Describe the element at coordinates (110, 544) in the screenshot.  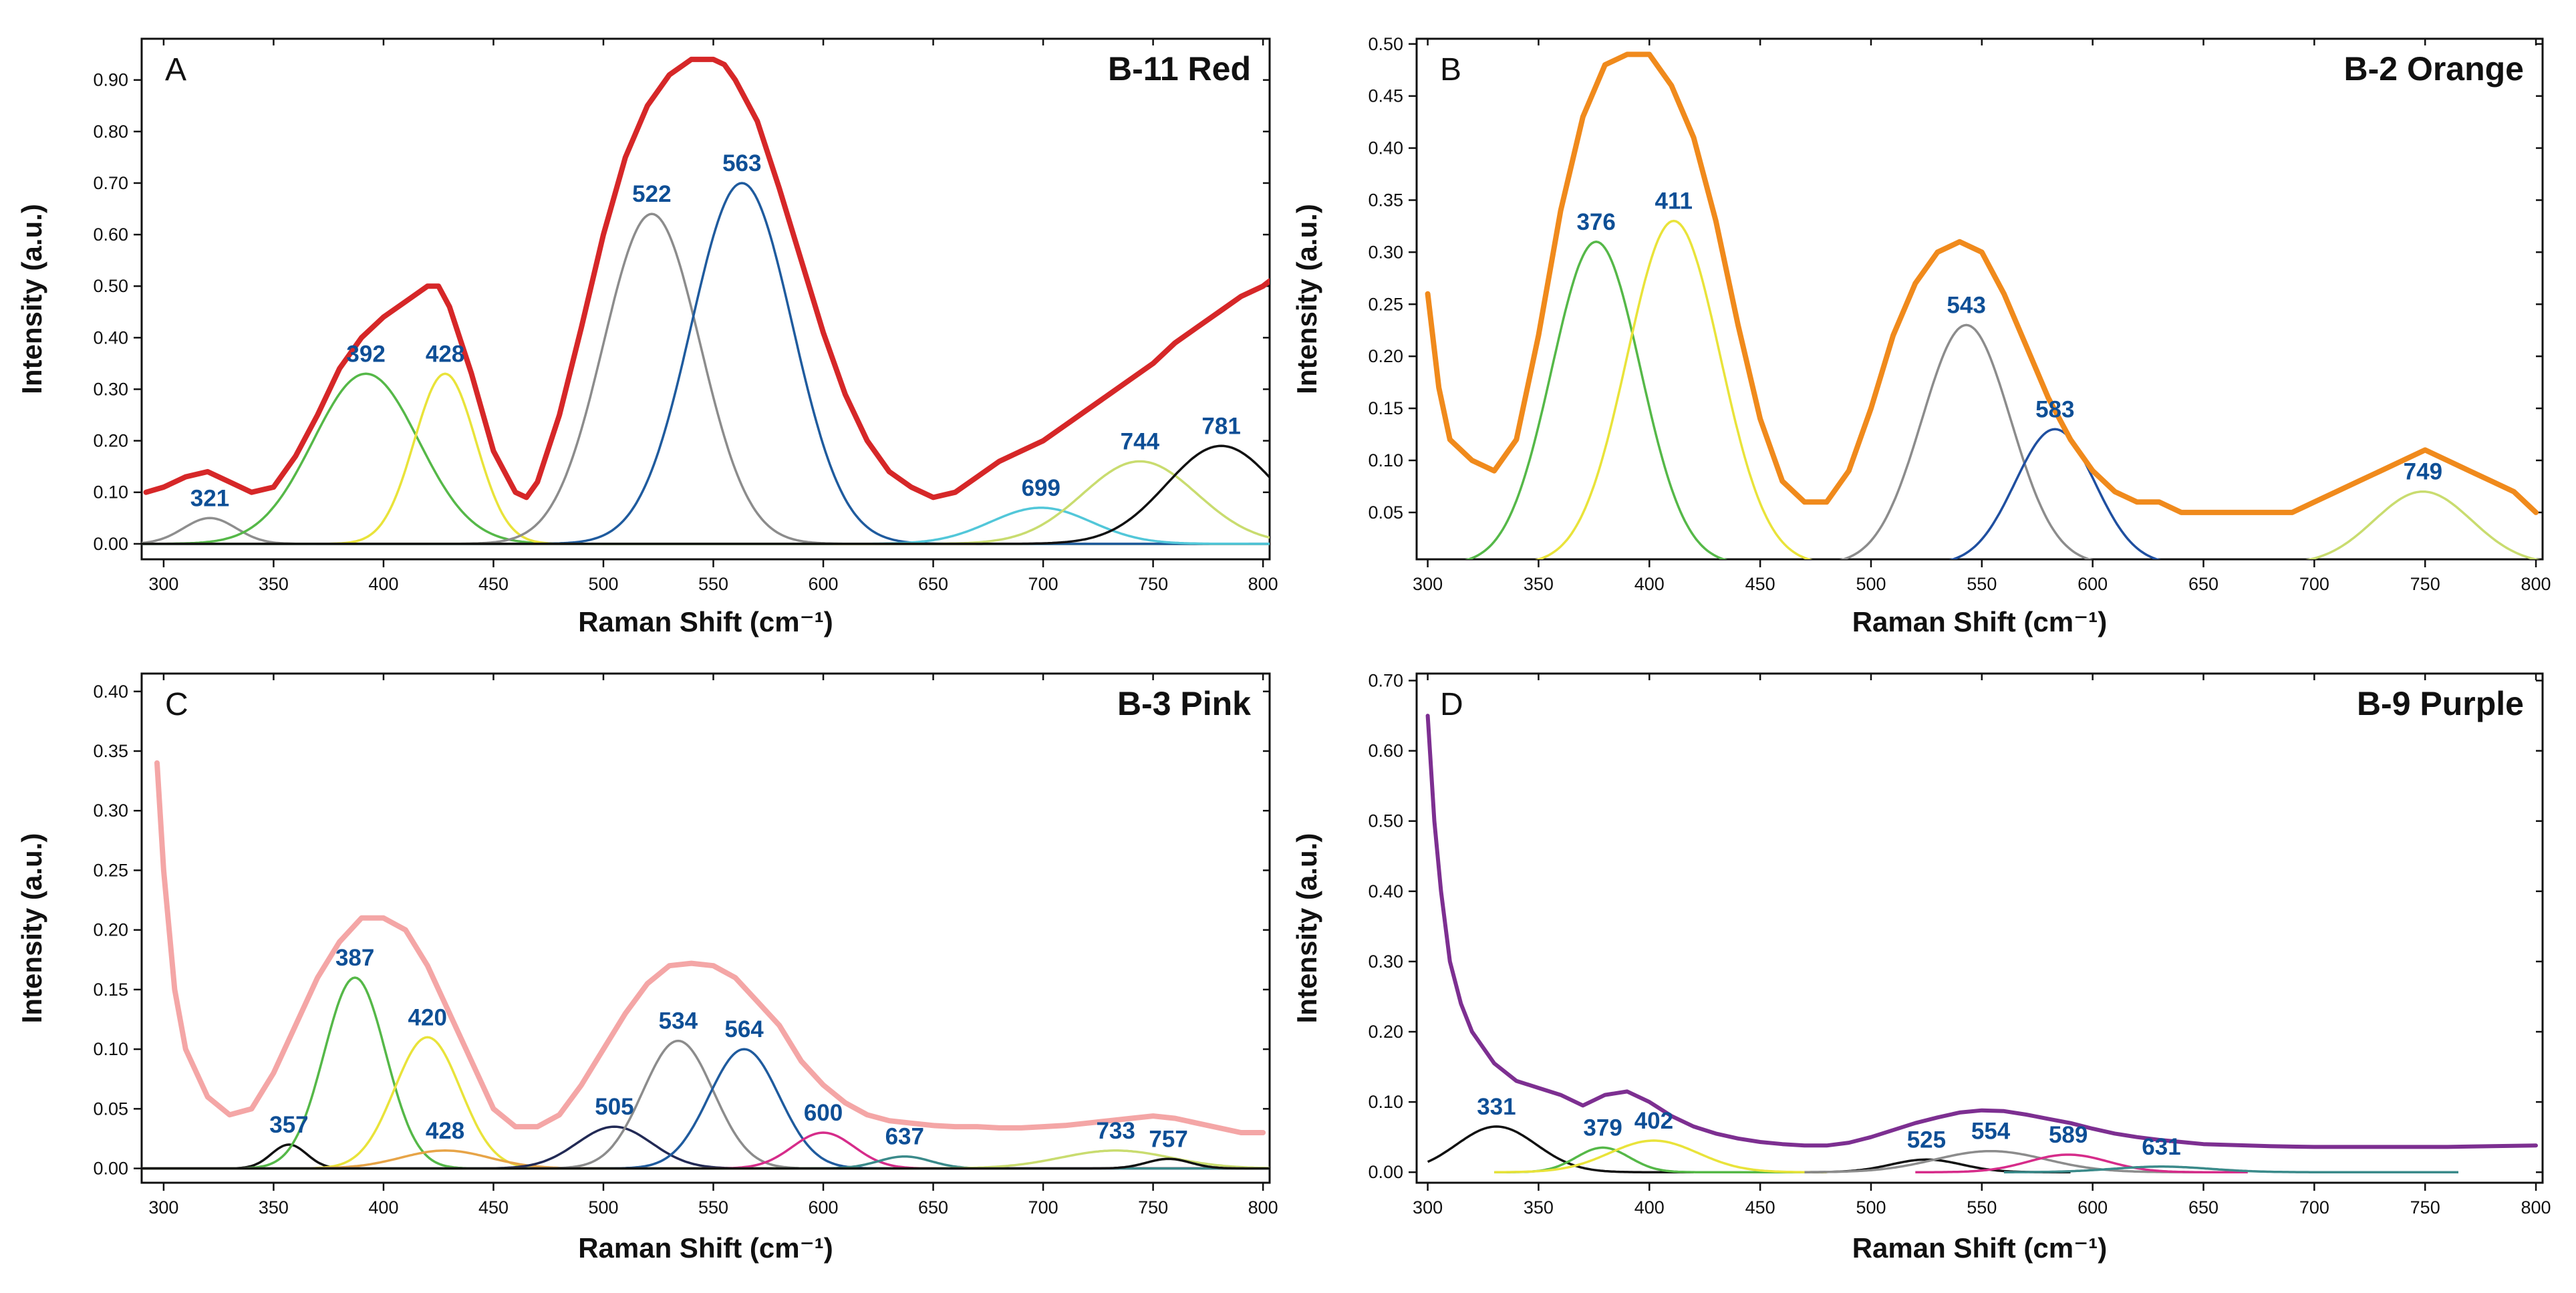
I see `y-tick-label: 0.00` at that location.